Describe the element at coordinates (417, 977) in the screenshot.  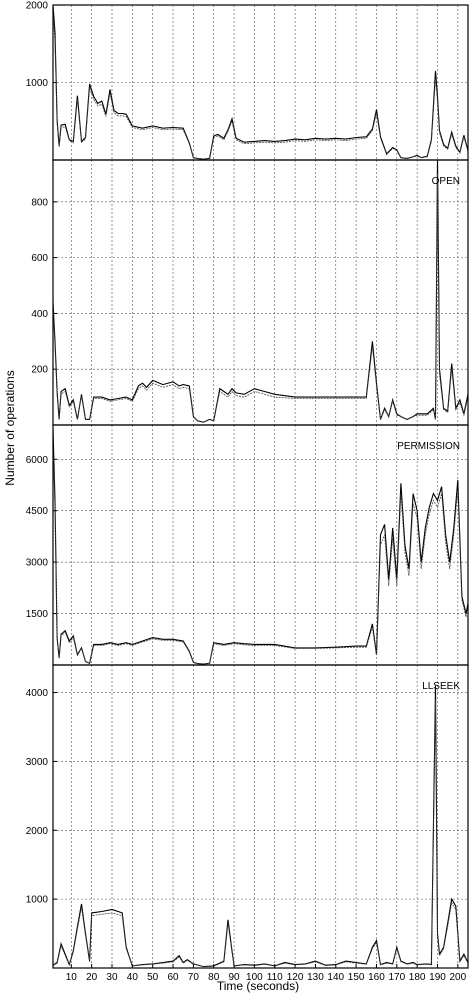
I see `x-tick-label: 180` at that location.